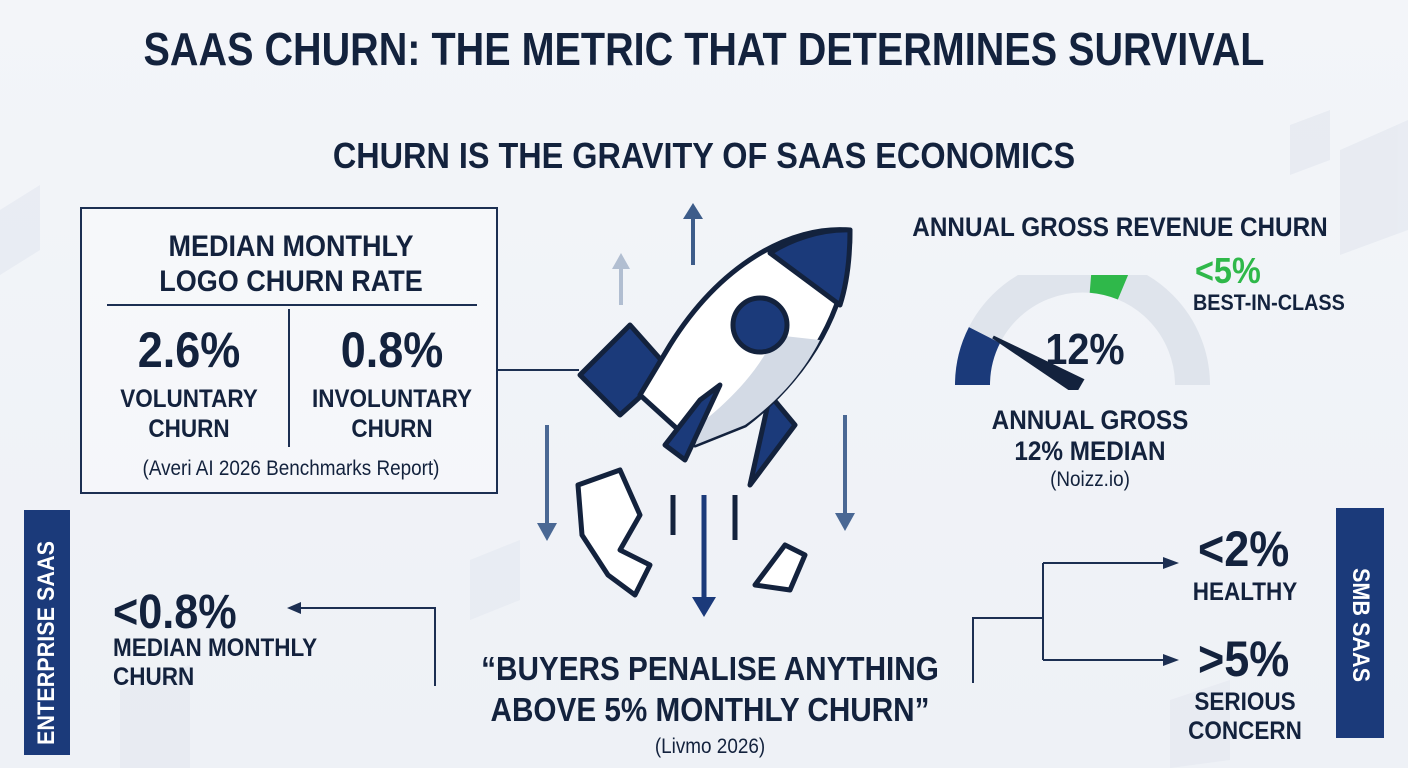  I want to click on enterprise-churn-value: <0.8%, so click(175, 612).